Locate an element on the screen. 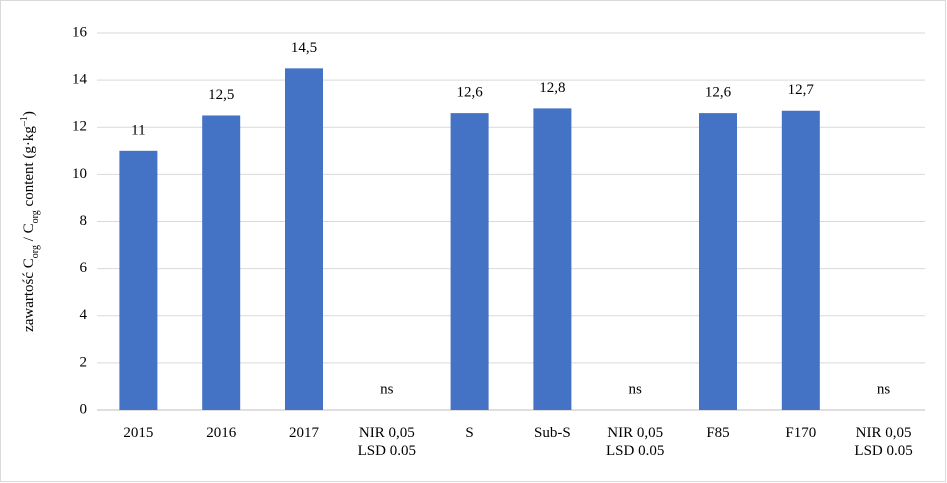 This screenshot has width=947, height=483. x-tick-label: Sub-S is located at coordinates (552, 433).